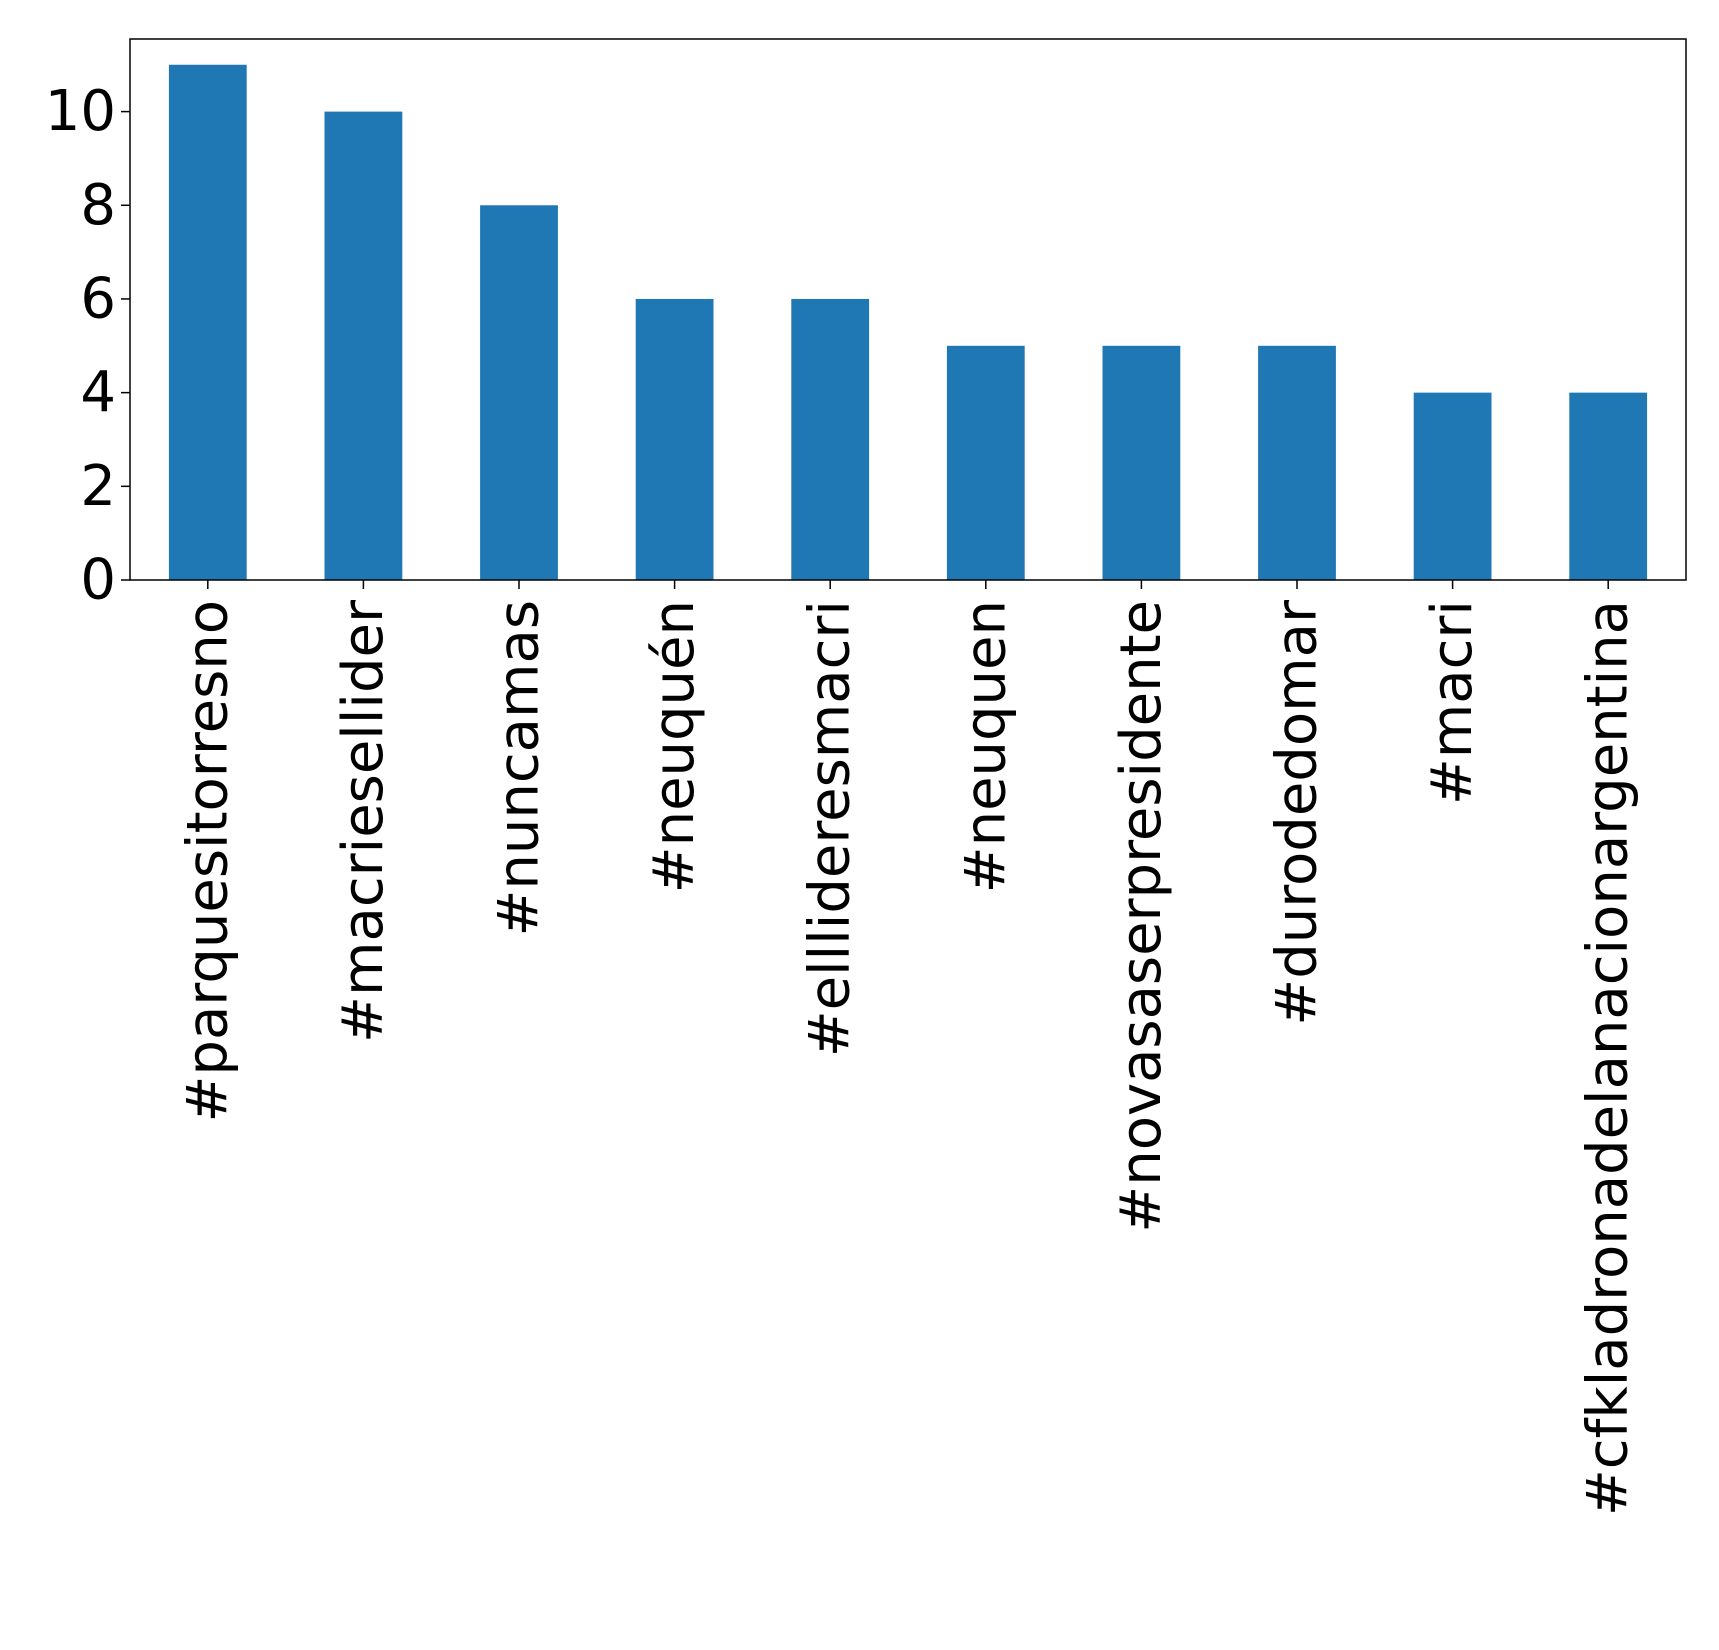  What do you see at coordinates (98, 205) in the screenshot?
I see `y-tick-label: 8` at bounding box center [98, 205].